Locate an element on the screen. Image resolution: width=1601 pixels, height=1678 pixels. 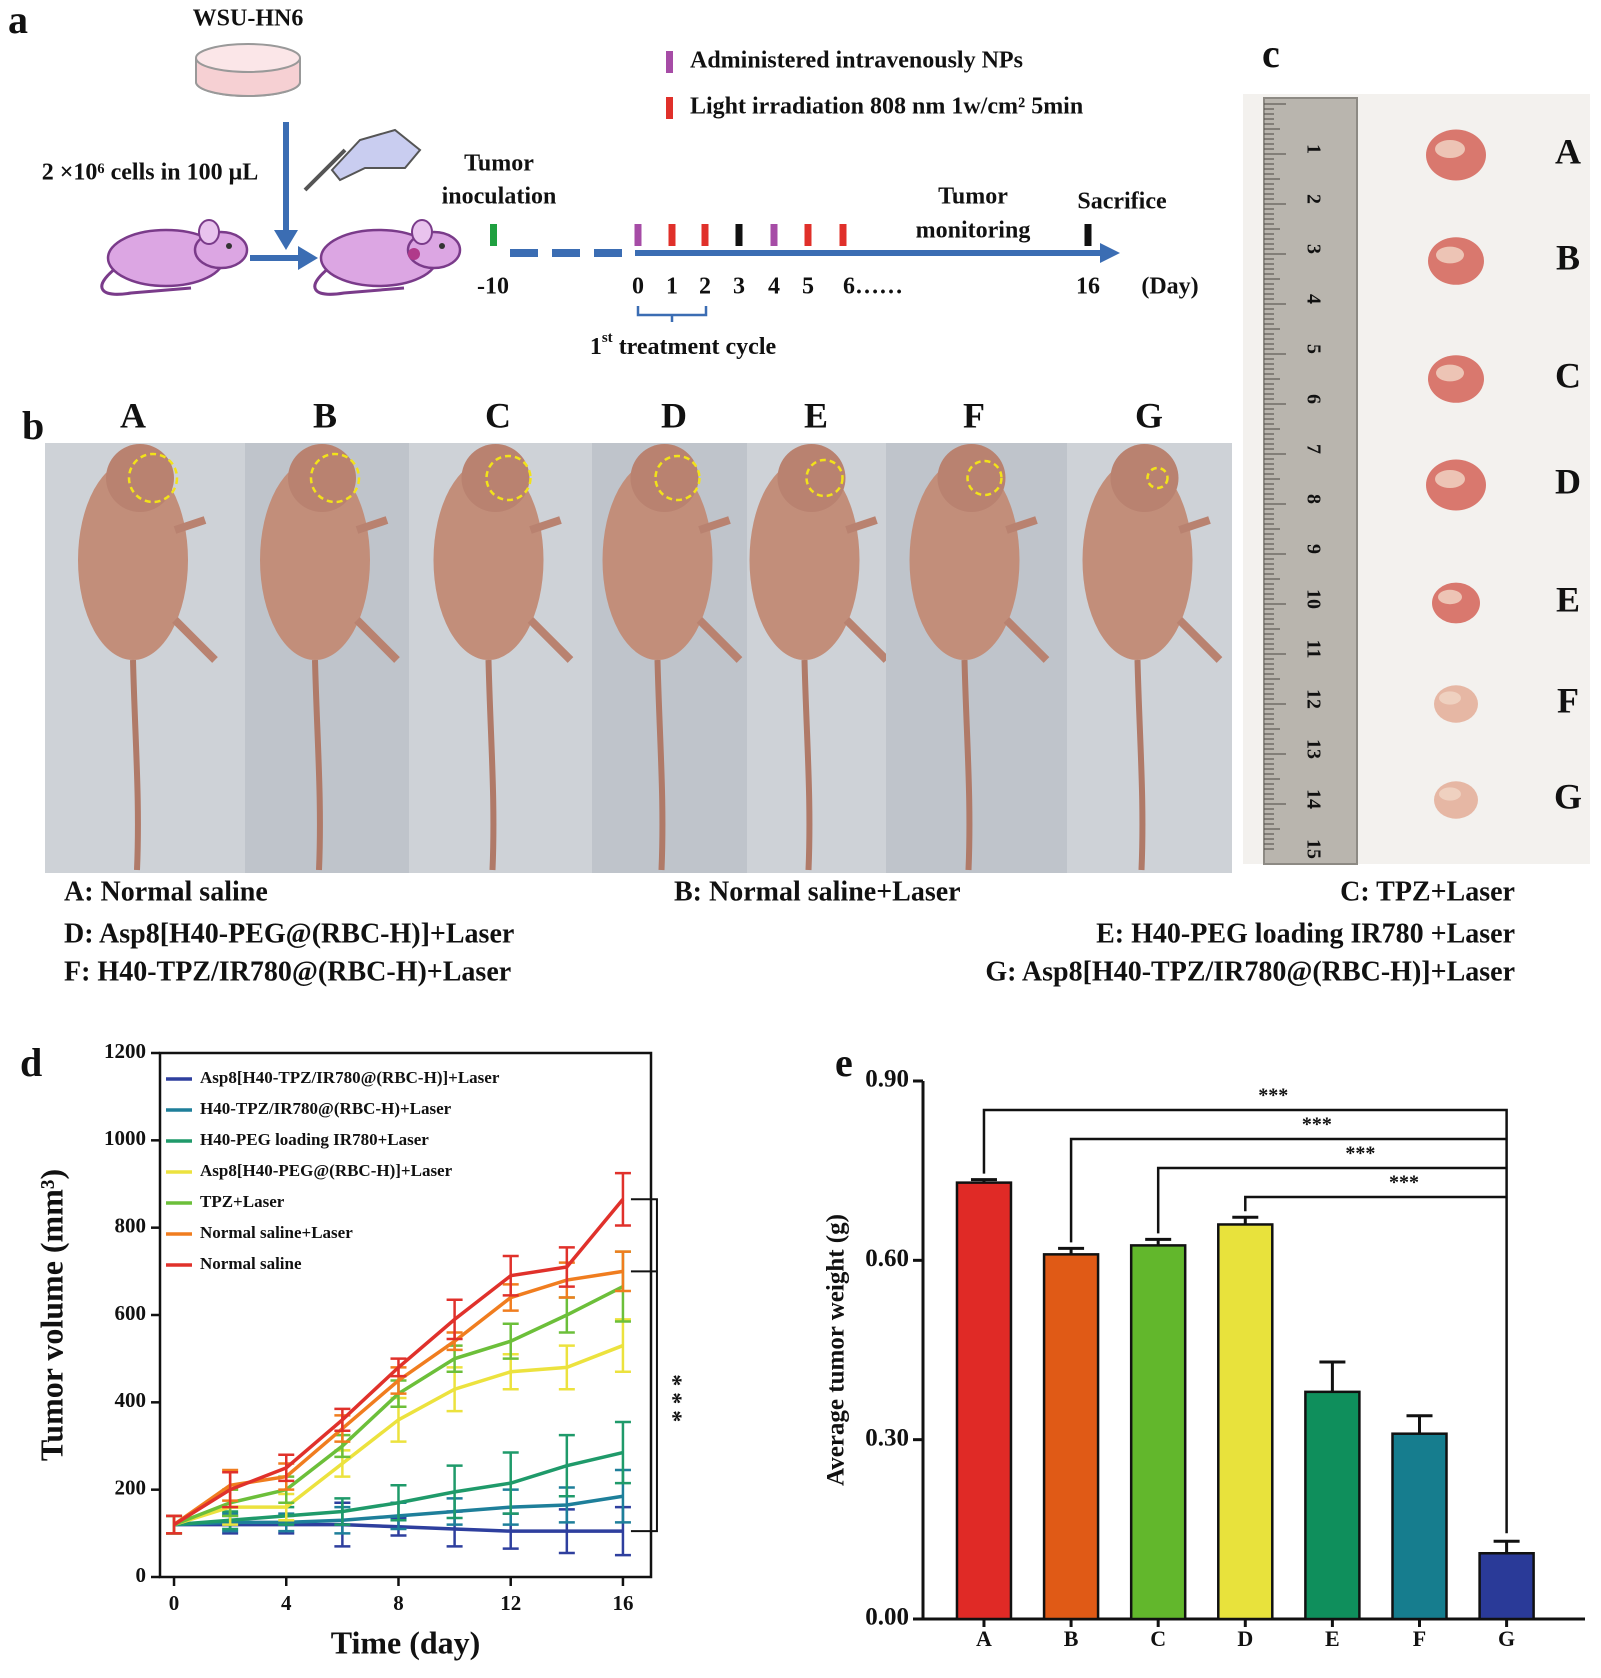
tumor-label: F is located at coordinates (1568, 700).